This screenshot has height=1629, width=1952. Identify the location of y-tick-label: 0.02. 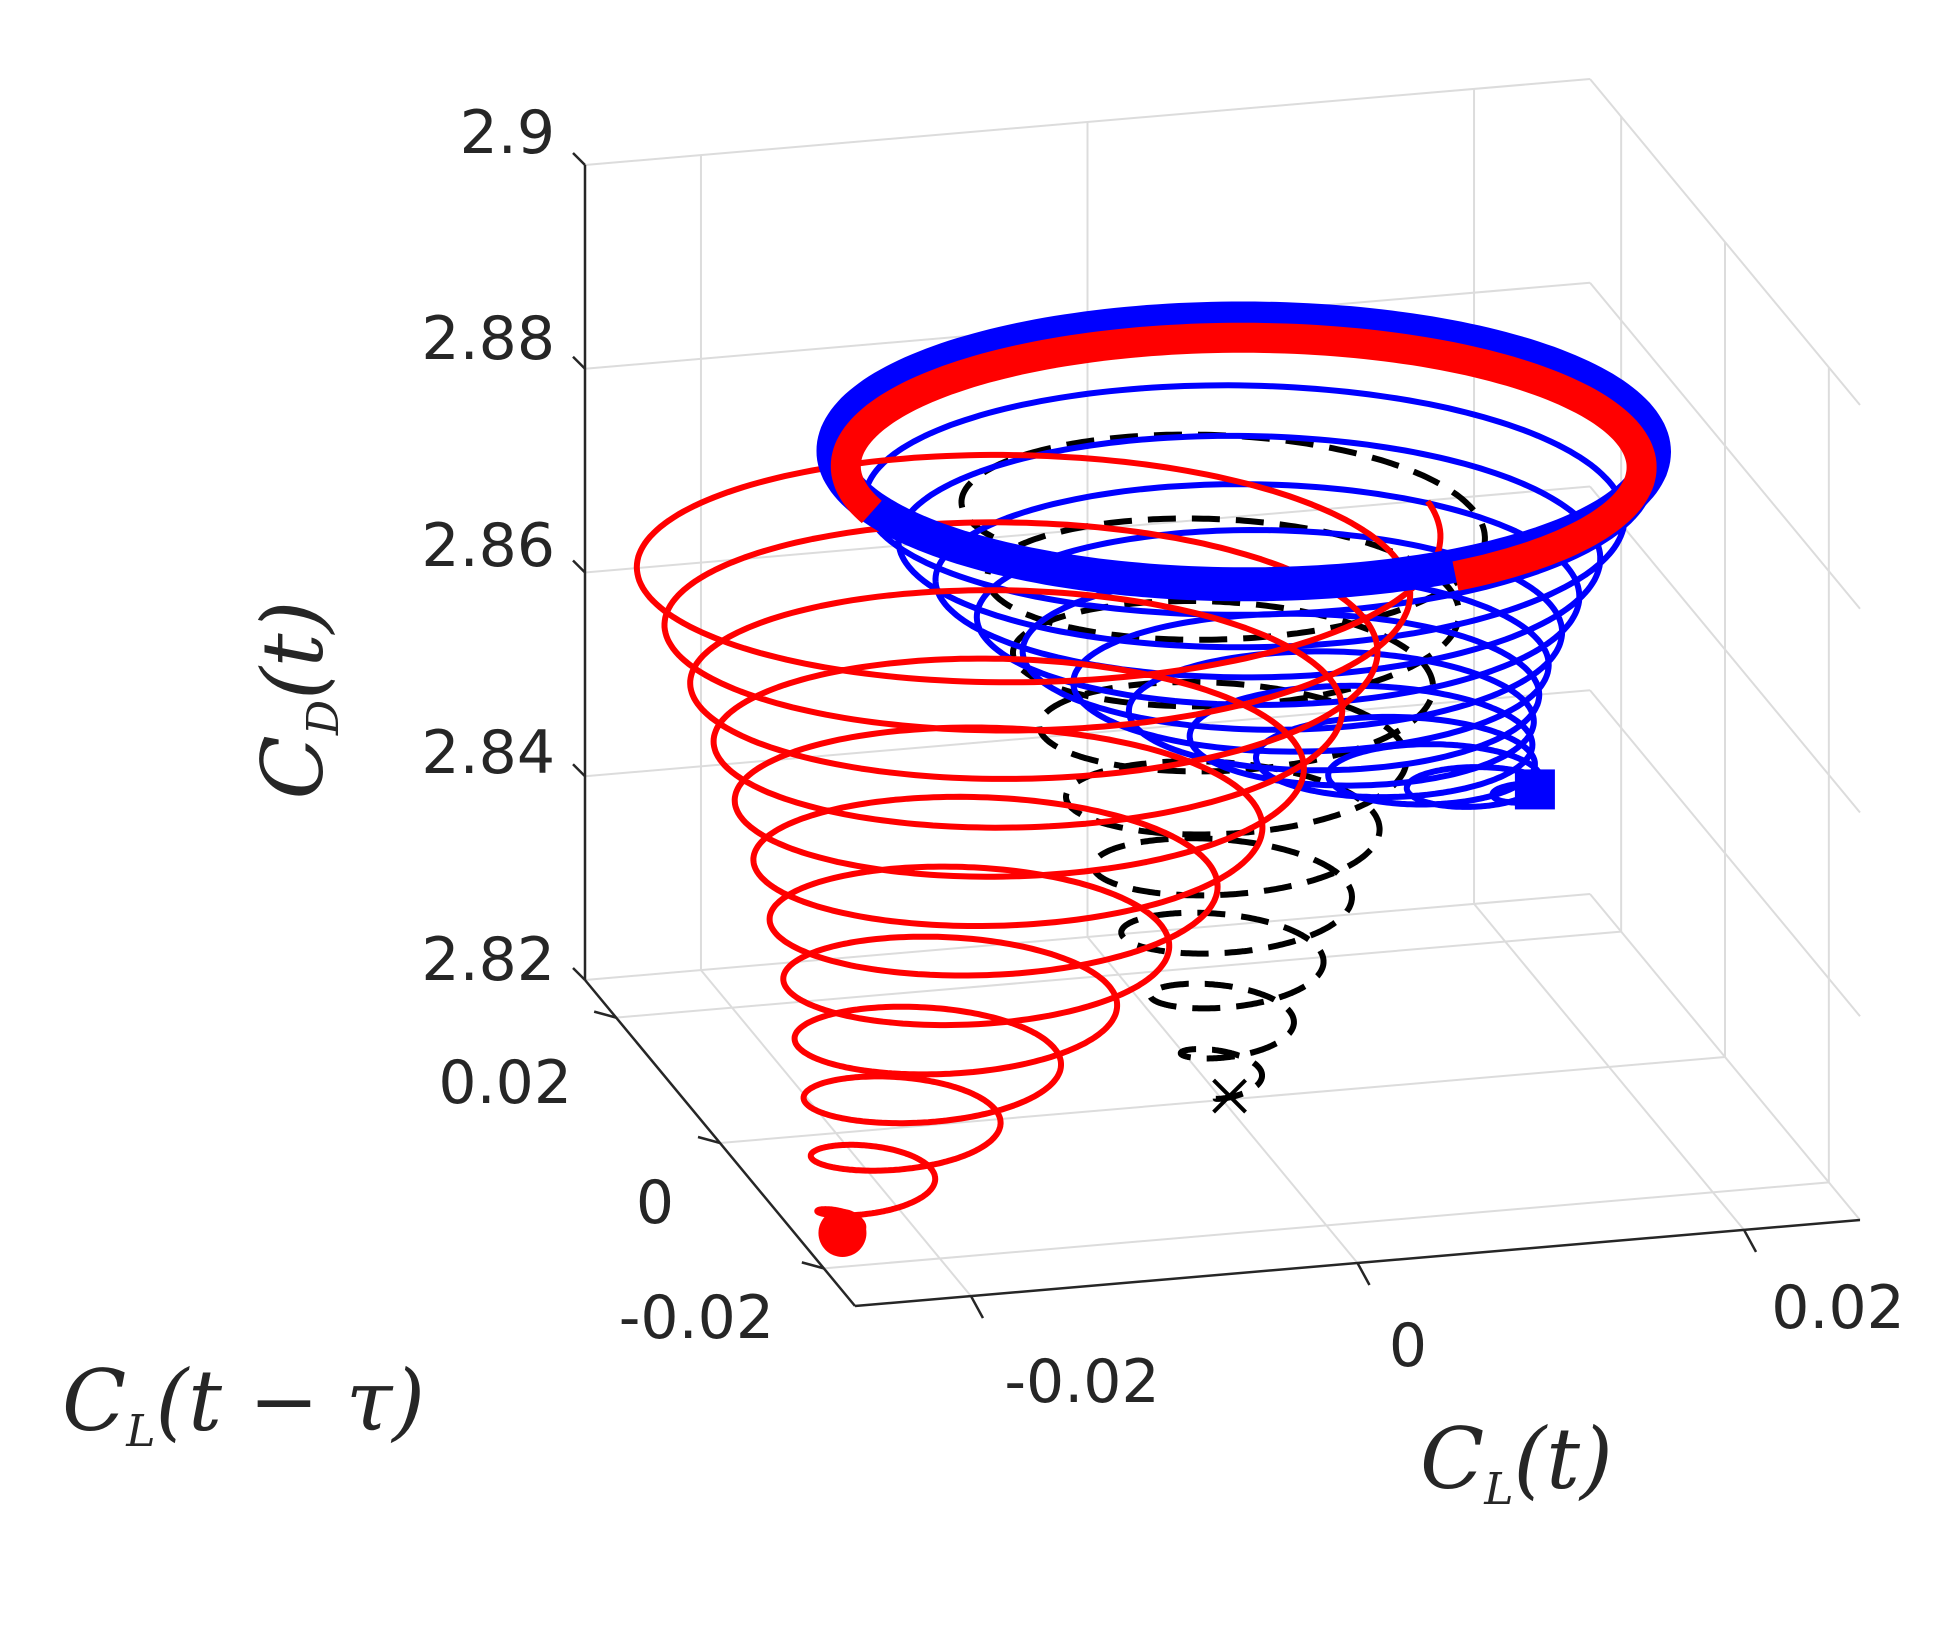
(505, 1083).